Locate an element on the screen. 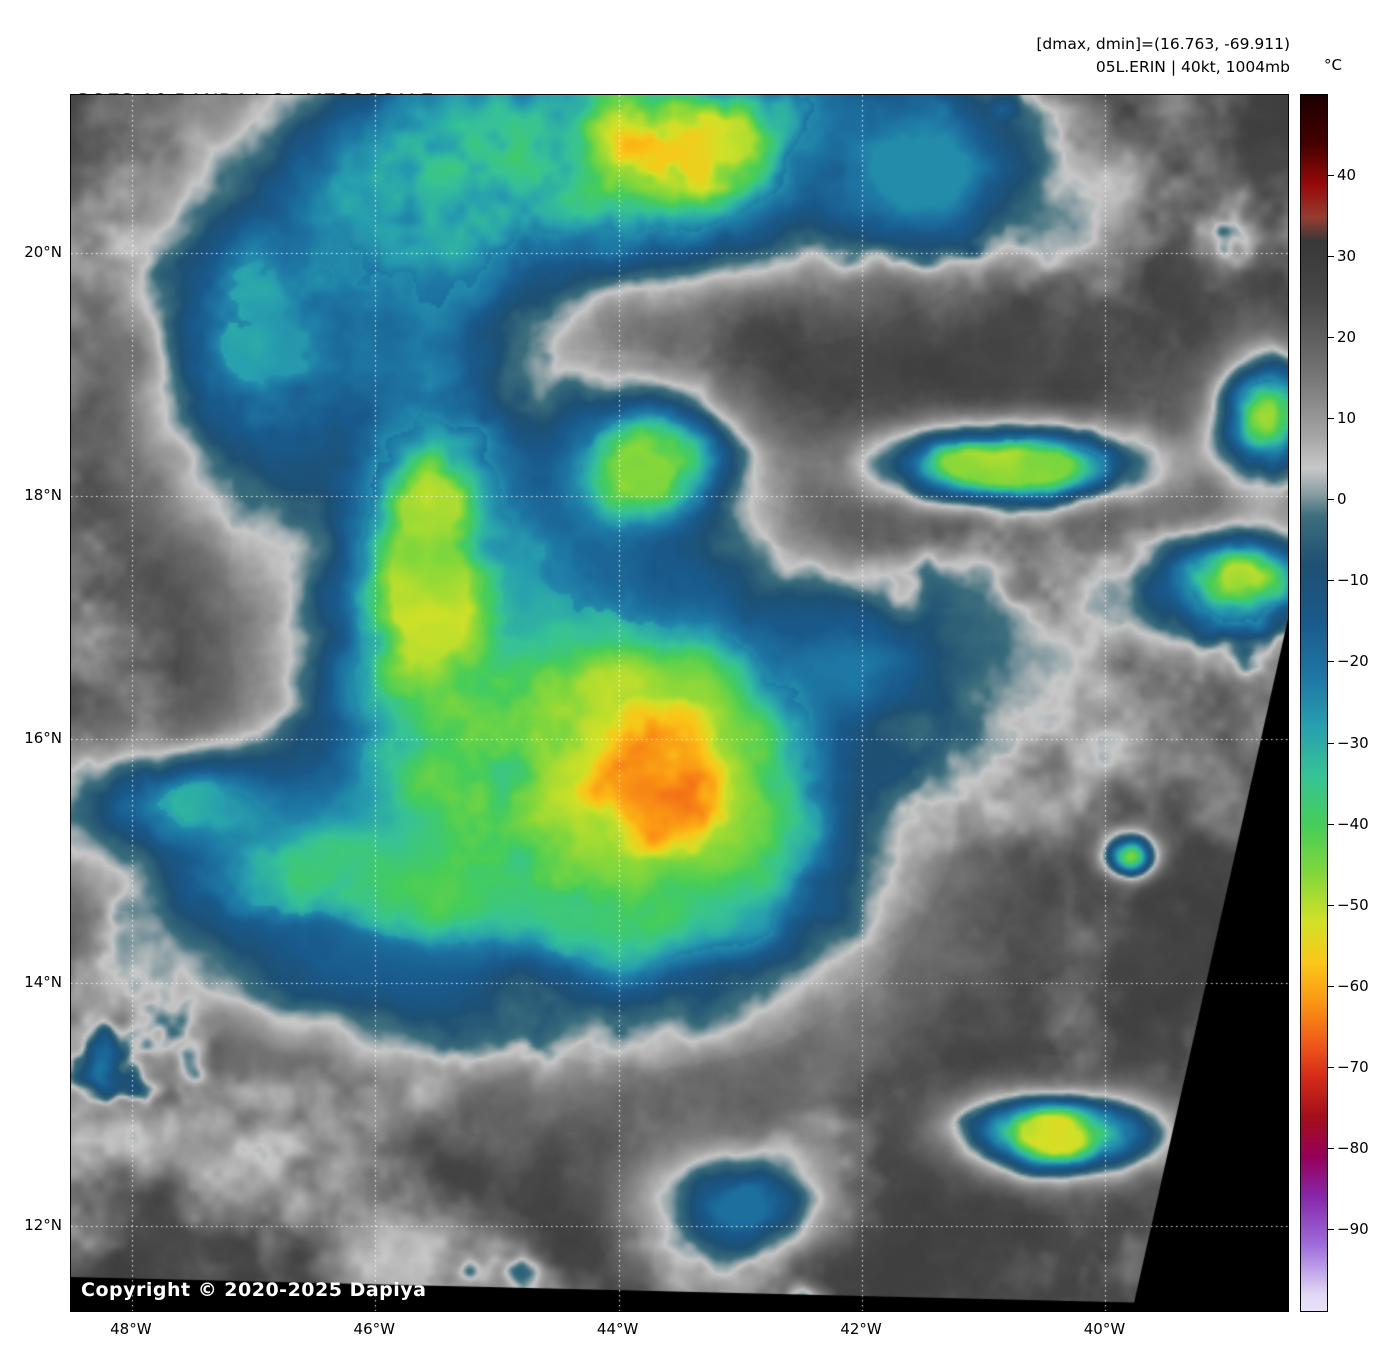  colorbar-tick-label: −60 is located at coordinates (1353, 985).